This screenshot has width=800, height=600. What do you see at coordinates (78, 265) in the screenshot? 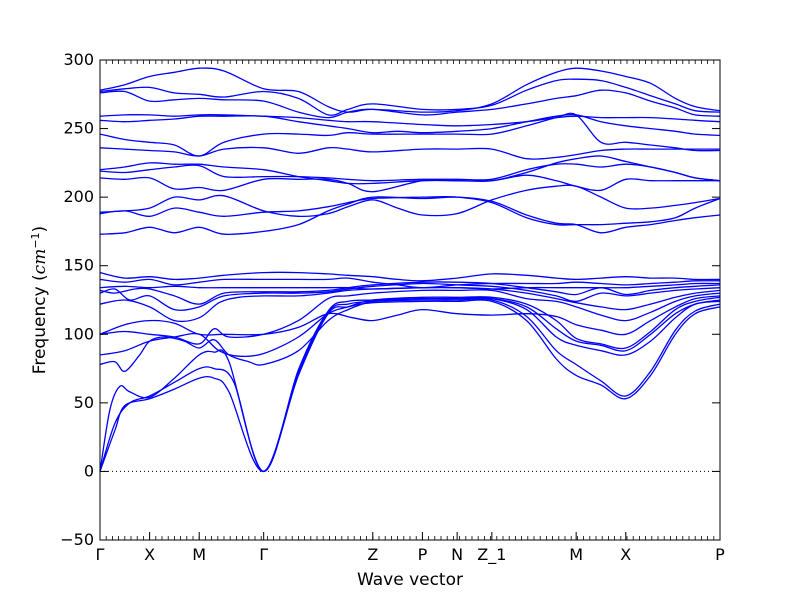
I see `y-tick-label: 150` at bounding box center [78, 265].